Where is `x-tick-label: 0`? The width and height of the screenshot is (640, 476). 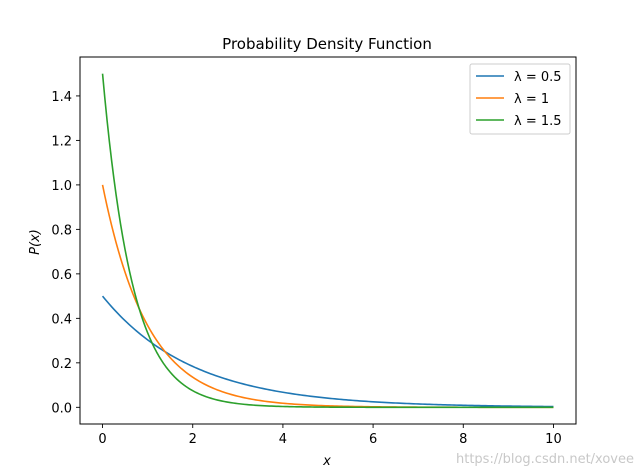 x-tick-label: 0 is located at coordinates (102, 439).